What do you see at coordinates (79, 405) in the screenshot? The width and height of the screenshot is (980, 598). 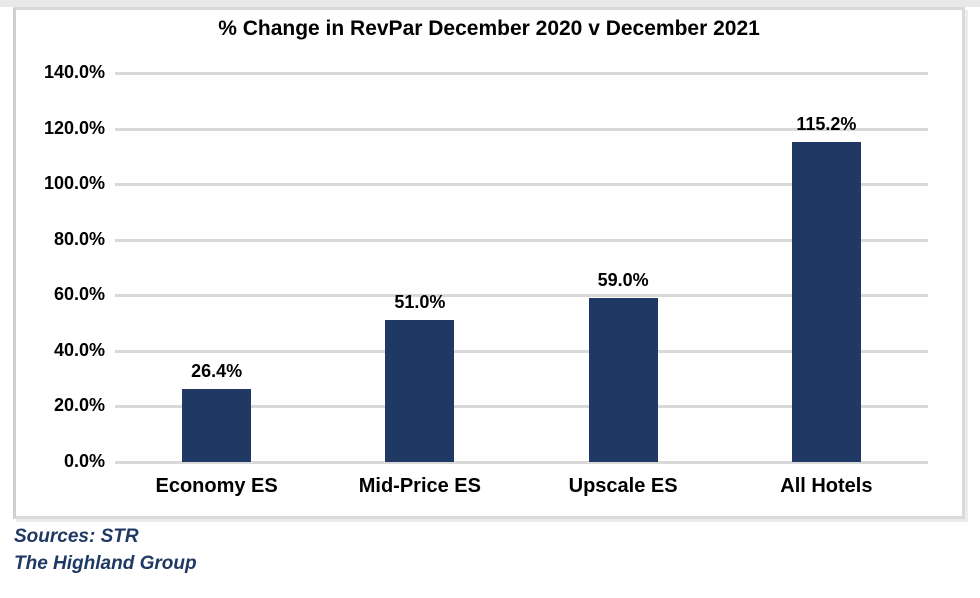 I see `y-tick-label: 20.0%` at bounding box center [79, 405].